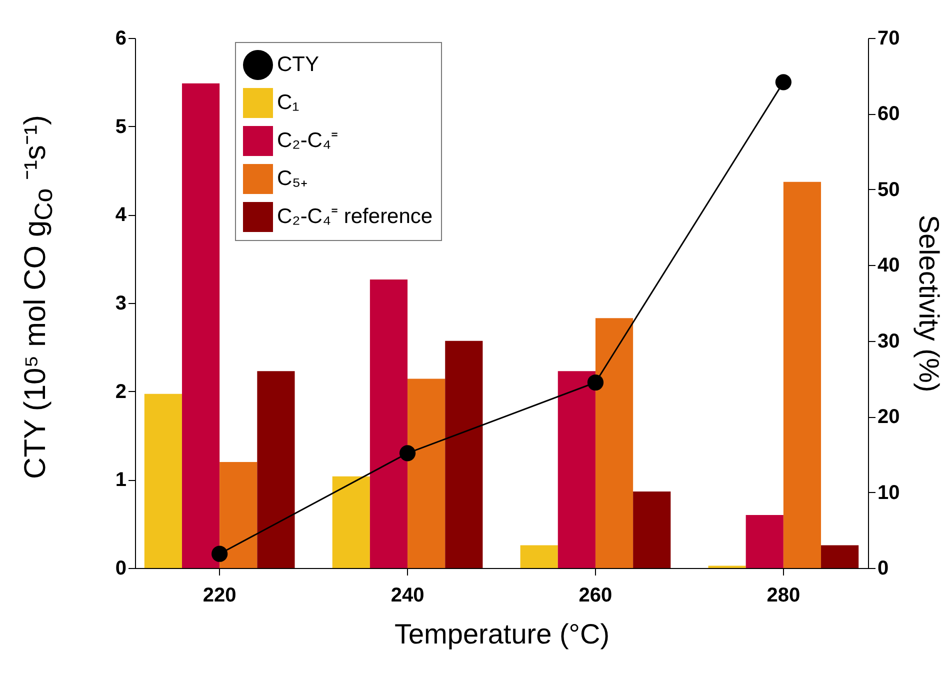 This screenshot has width=948, height=675. Describe the element at coordinates (120, 569) in the screenshot. I see `y-tick-label: 0` at that location.